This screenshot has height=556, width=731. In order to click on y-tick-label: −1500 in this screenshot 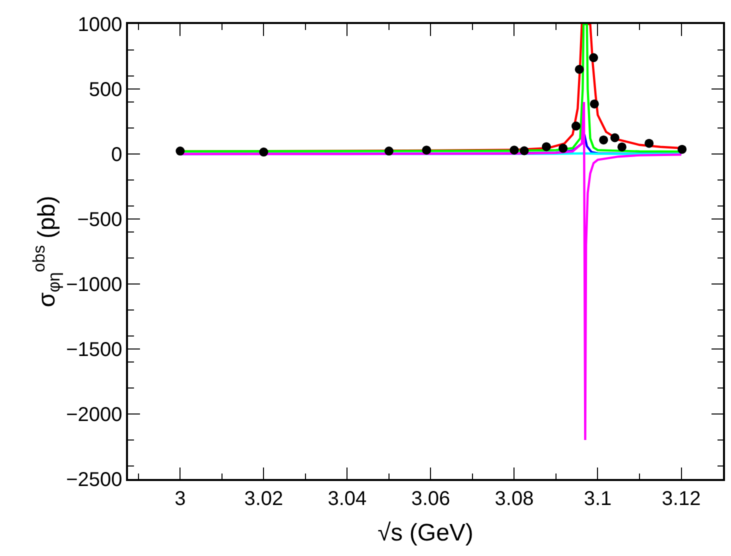, I will do `click(94, 350)`.